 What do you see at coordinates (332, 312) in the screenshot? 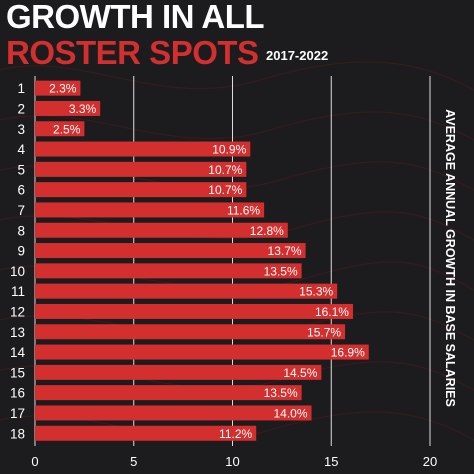
I see `bar-value-label: 16.1%` at bounding box center [332, 312].